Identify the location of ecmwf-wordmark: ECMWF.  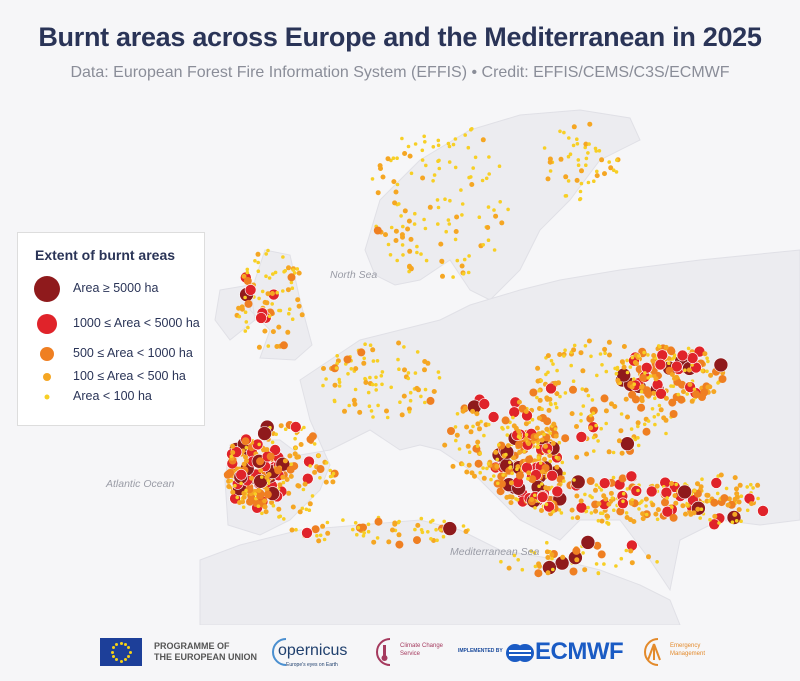
(579, 651).